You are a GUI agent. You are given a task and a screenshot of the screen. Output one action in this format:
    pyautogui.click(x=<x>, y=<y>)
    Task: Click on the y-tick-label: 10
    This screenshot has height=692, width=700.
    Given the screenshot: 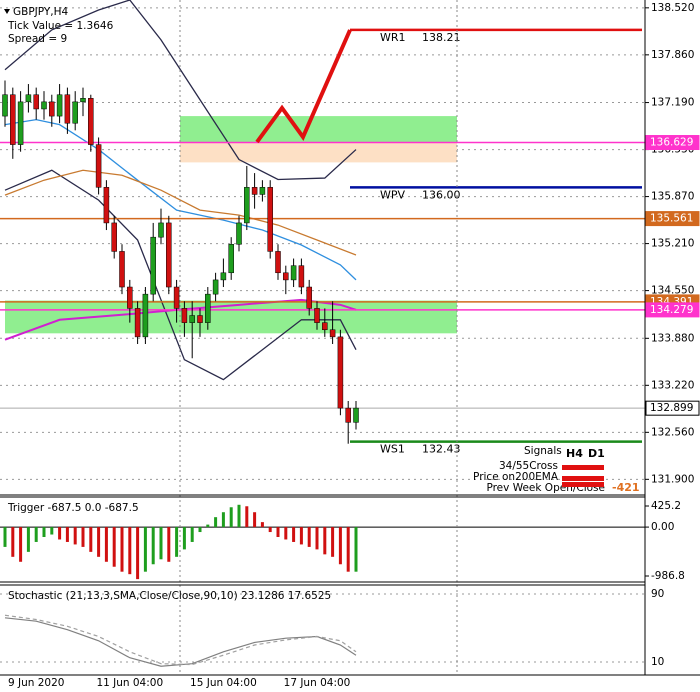 What is the action you would take?
    pyautogui.click(x=657, y=662)
    